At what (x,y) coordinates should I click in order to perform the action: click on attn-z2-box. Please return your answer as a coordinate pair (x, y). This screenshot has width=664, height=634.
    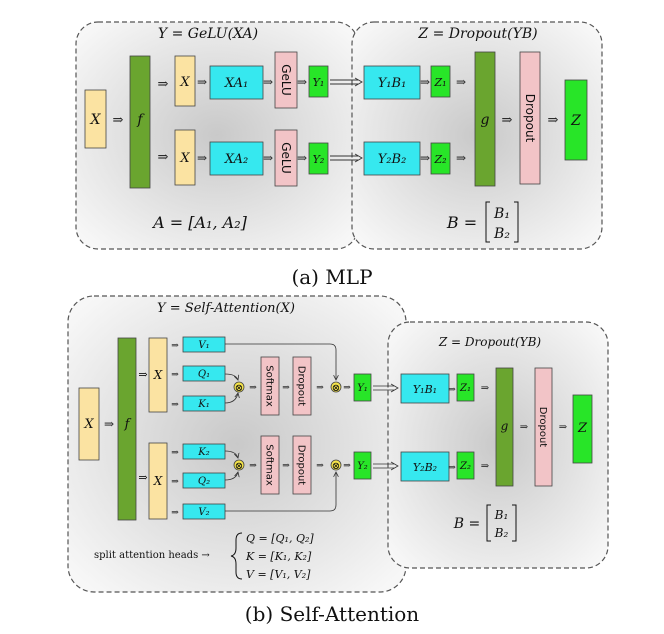
    Looking at the image, I should click on (465, 465).